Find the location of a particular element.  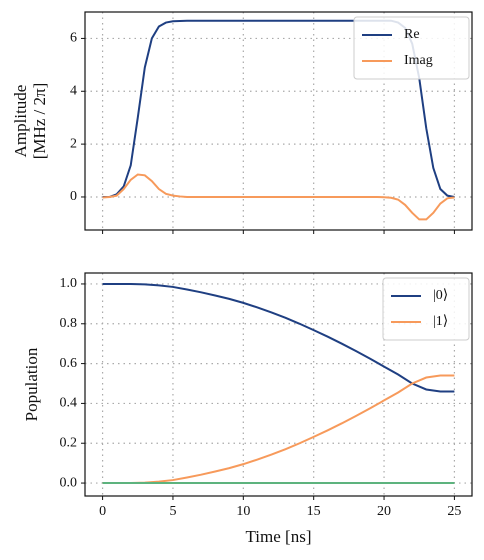

legend: Re Imag is located at coordinates (411, 48).